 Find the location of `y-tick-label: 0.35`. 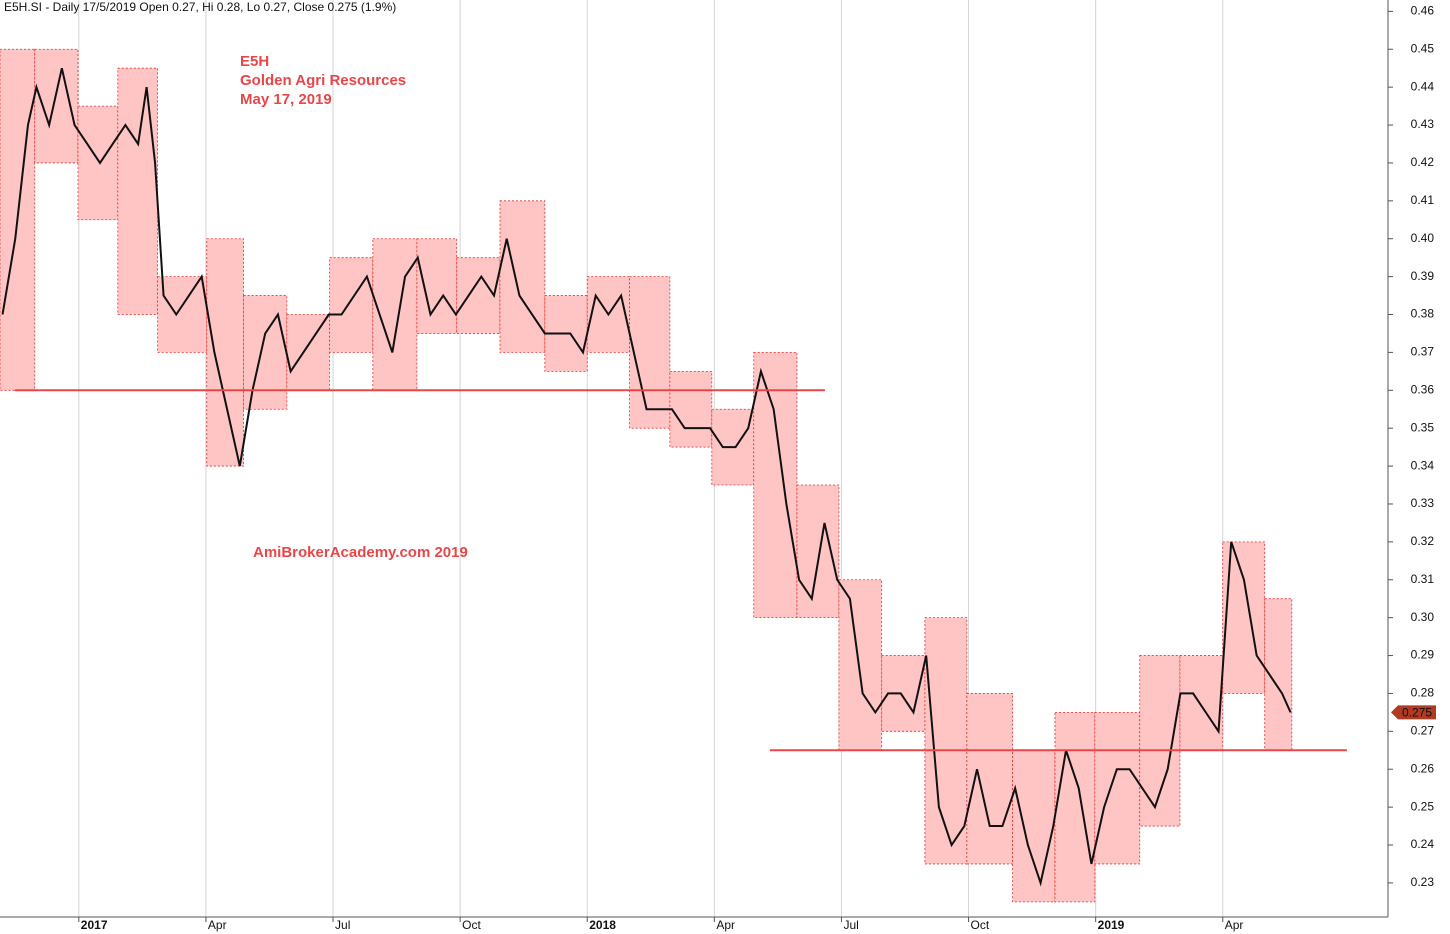

y-tick-label: 0.35 is located at coordinates (1423, 427).